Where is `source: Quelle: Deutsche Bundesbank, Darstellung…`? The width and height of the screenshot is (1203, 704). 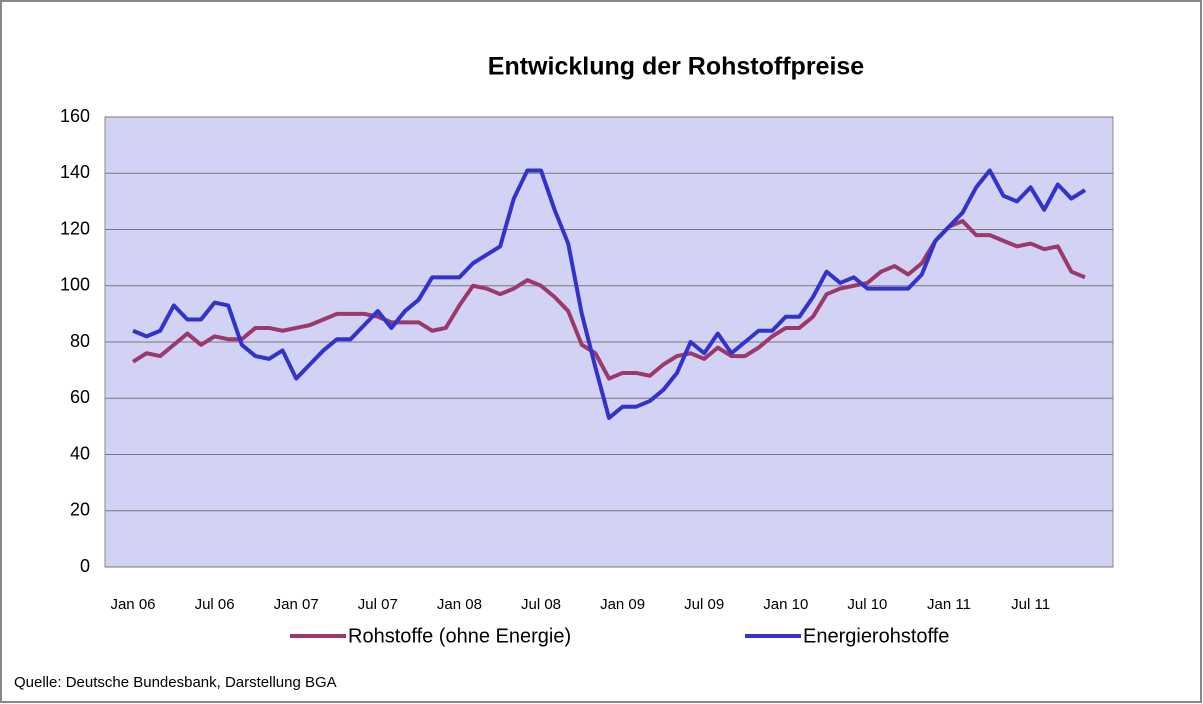 source: Quelle: Deutsche Bundesbank, Darstellung… is located at coordinates (175, 682).